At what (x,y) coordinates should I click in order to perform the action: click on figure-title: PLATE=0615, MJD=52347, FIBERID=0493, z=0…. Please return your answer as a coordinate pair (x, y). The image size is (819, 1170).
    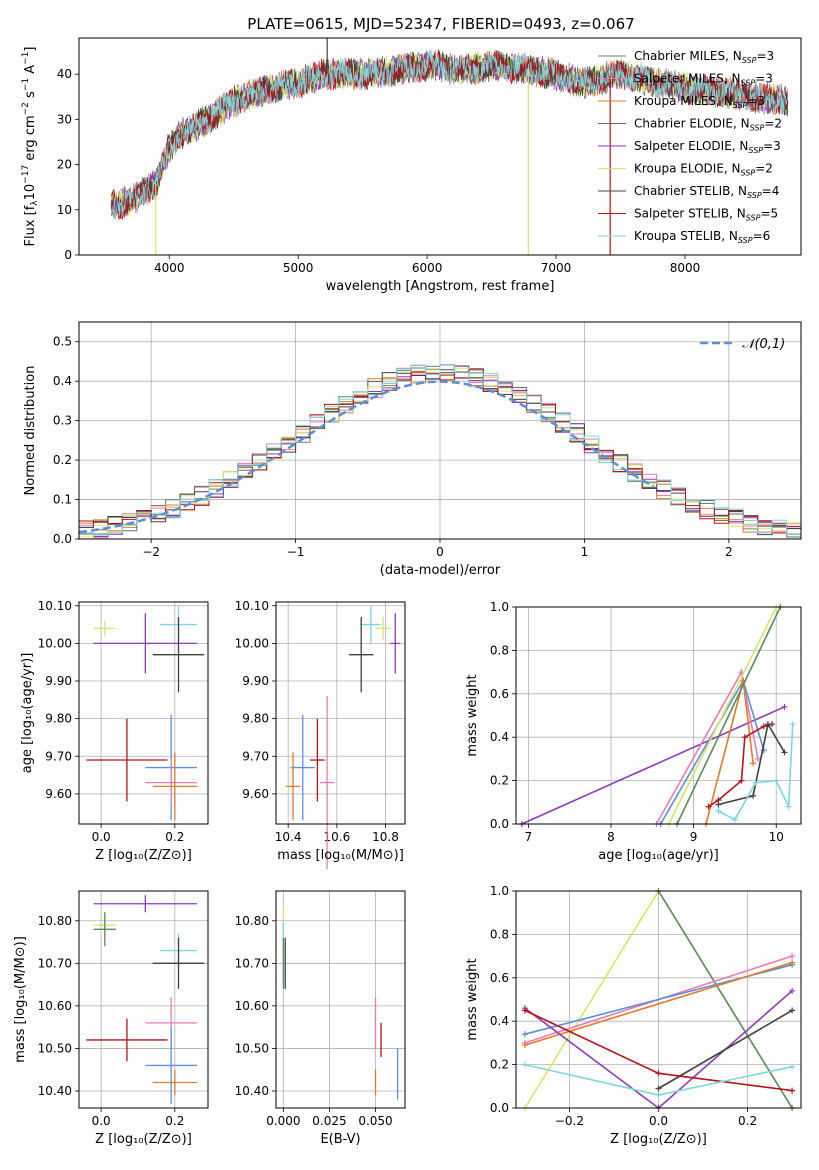
    Looking at the image, I should click on (440, 24).